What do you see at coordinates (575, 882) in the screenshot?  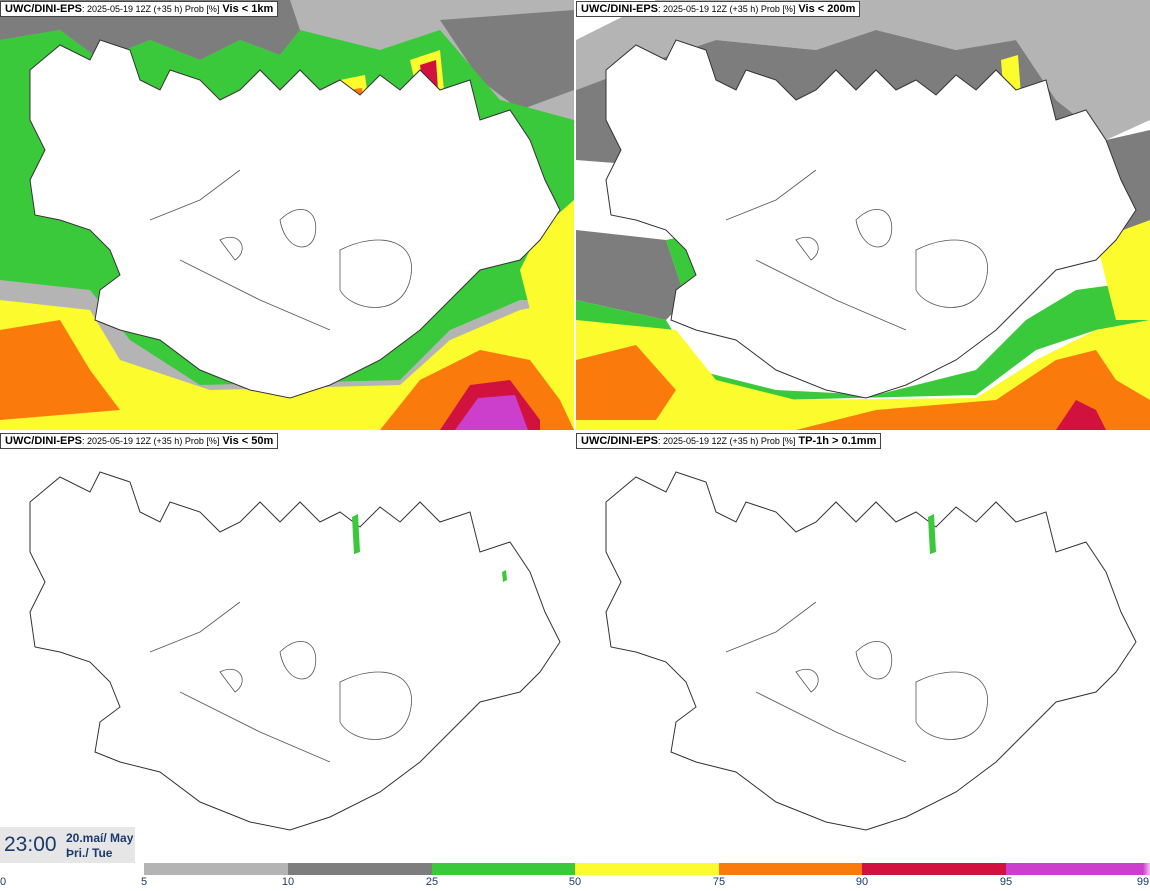 I see `colorbar-tick-label: 50` at bounding box center [575, 882].